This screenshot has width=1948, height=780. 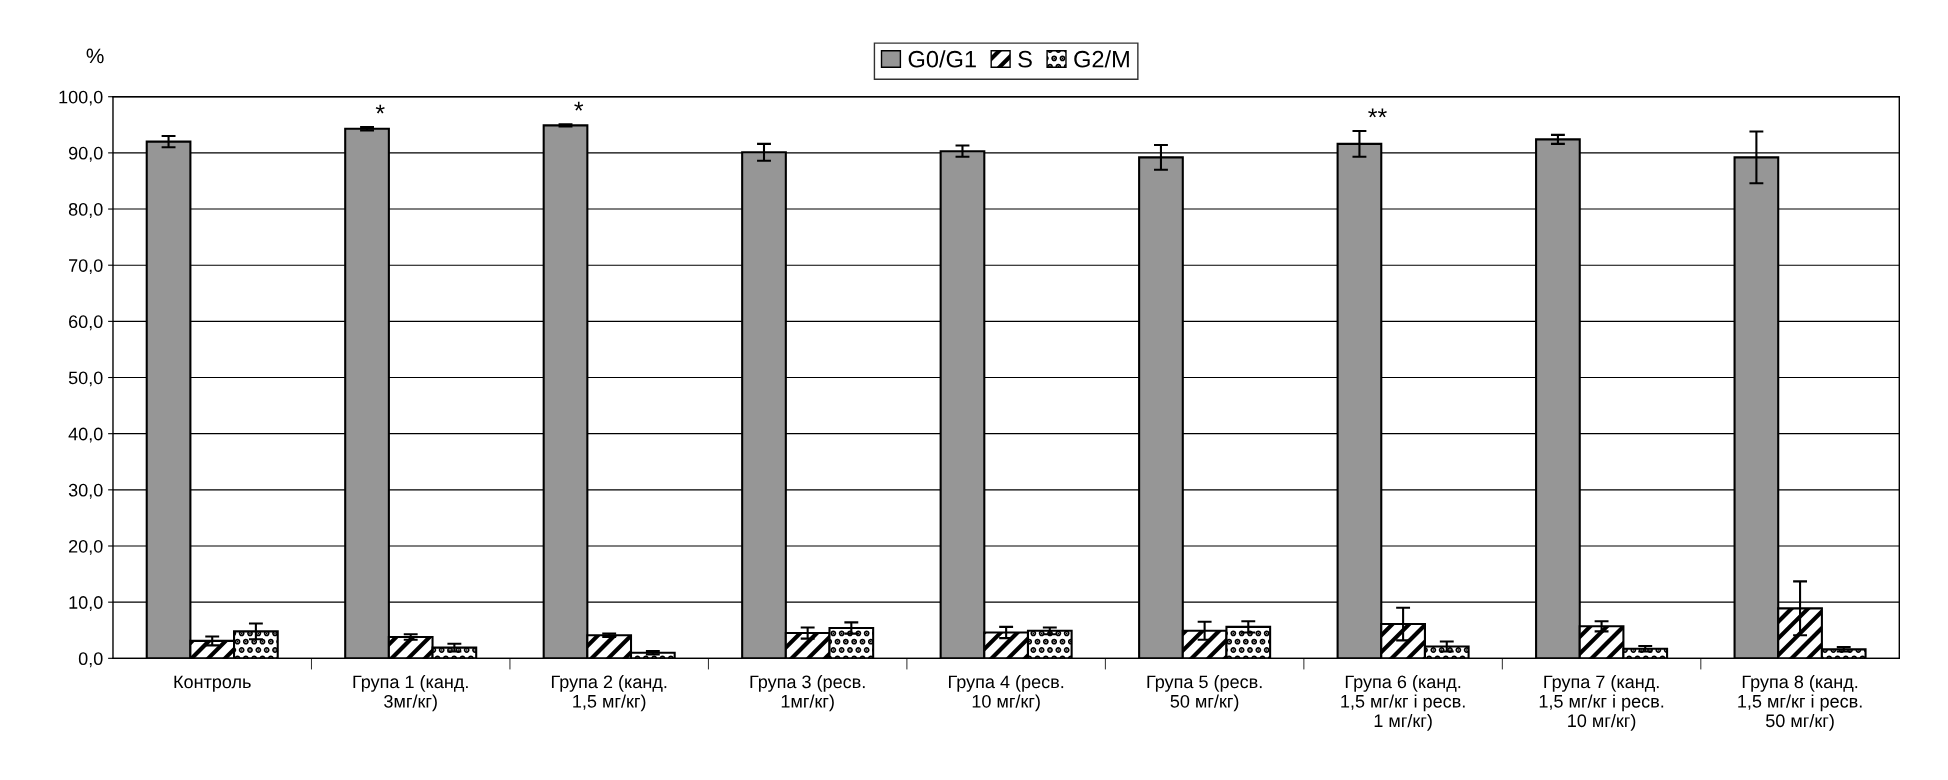 I want to click on x-tick-label: Група 8 (канд. 1,5 мг/кг і ресв. 50 мг/кг), so click(x=1800, y=702).